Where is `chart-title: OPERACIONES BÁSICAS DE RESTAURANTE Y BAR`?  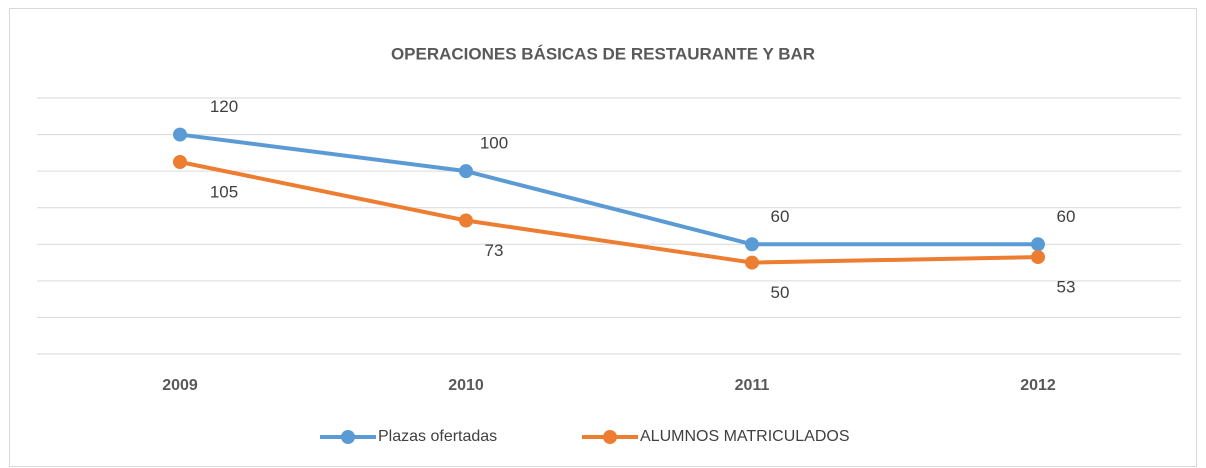
chart-title: OPERACIONES BÁSICAS DE RESTAURANTE Y BAR is located at coordinates (603, 53).